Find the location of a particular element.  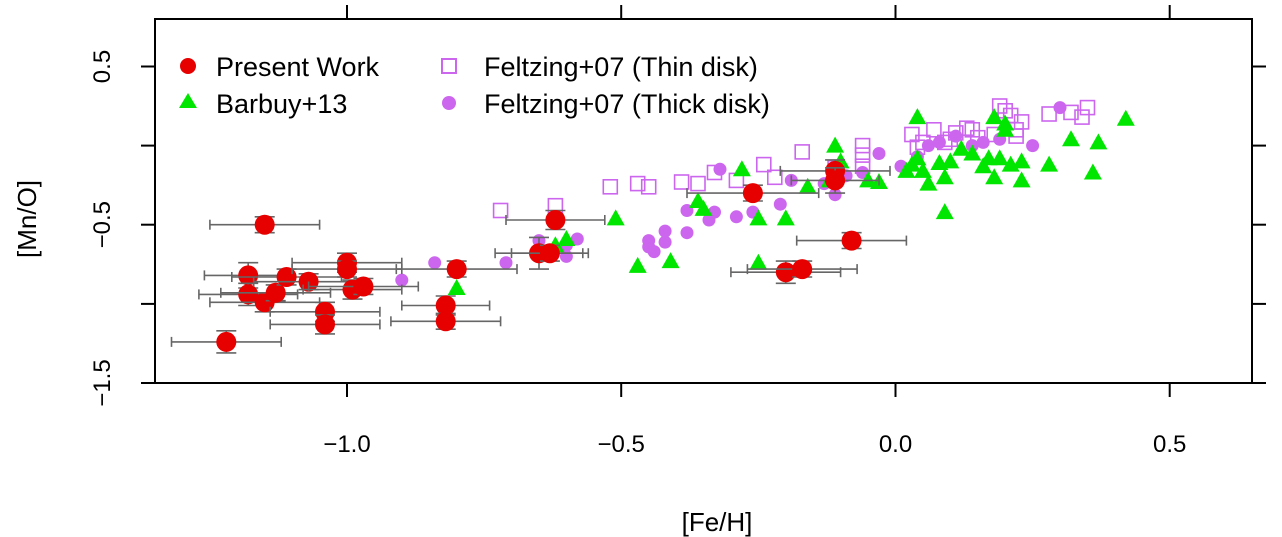

x-tick-label: −1.0 is located at coordinates (346, 444).